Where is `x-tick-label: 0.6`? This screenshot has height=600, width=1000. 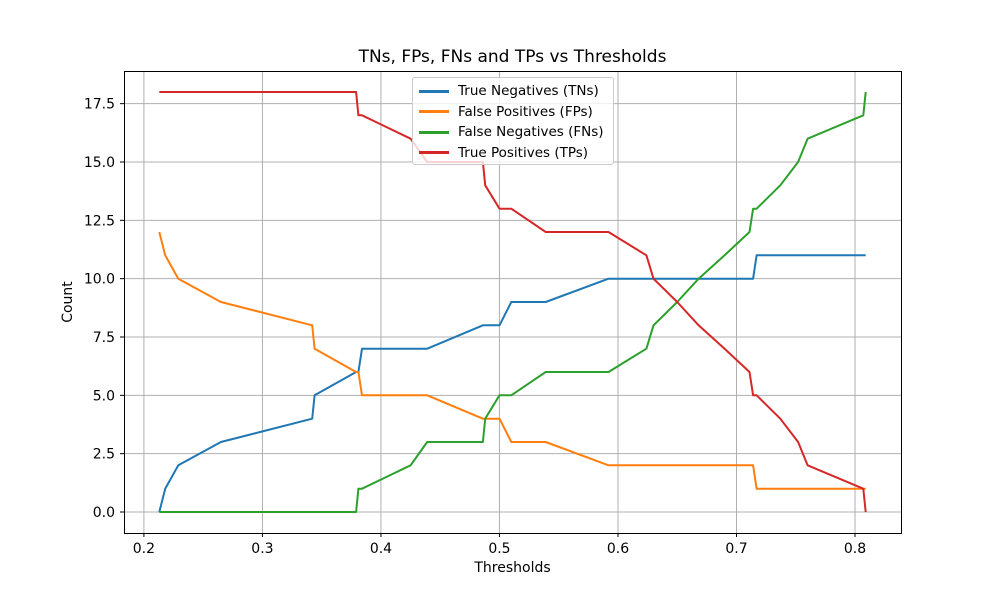 x-tick-label: 0.6 is located at coordinates (618, 549).